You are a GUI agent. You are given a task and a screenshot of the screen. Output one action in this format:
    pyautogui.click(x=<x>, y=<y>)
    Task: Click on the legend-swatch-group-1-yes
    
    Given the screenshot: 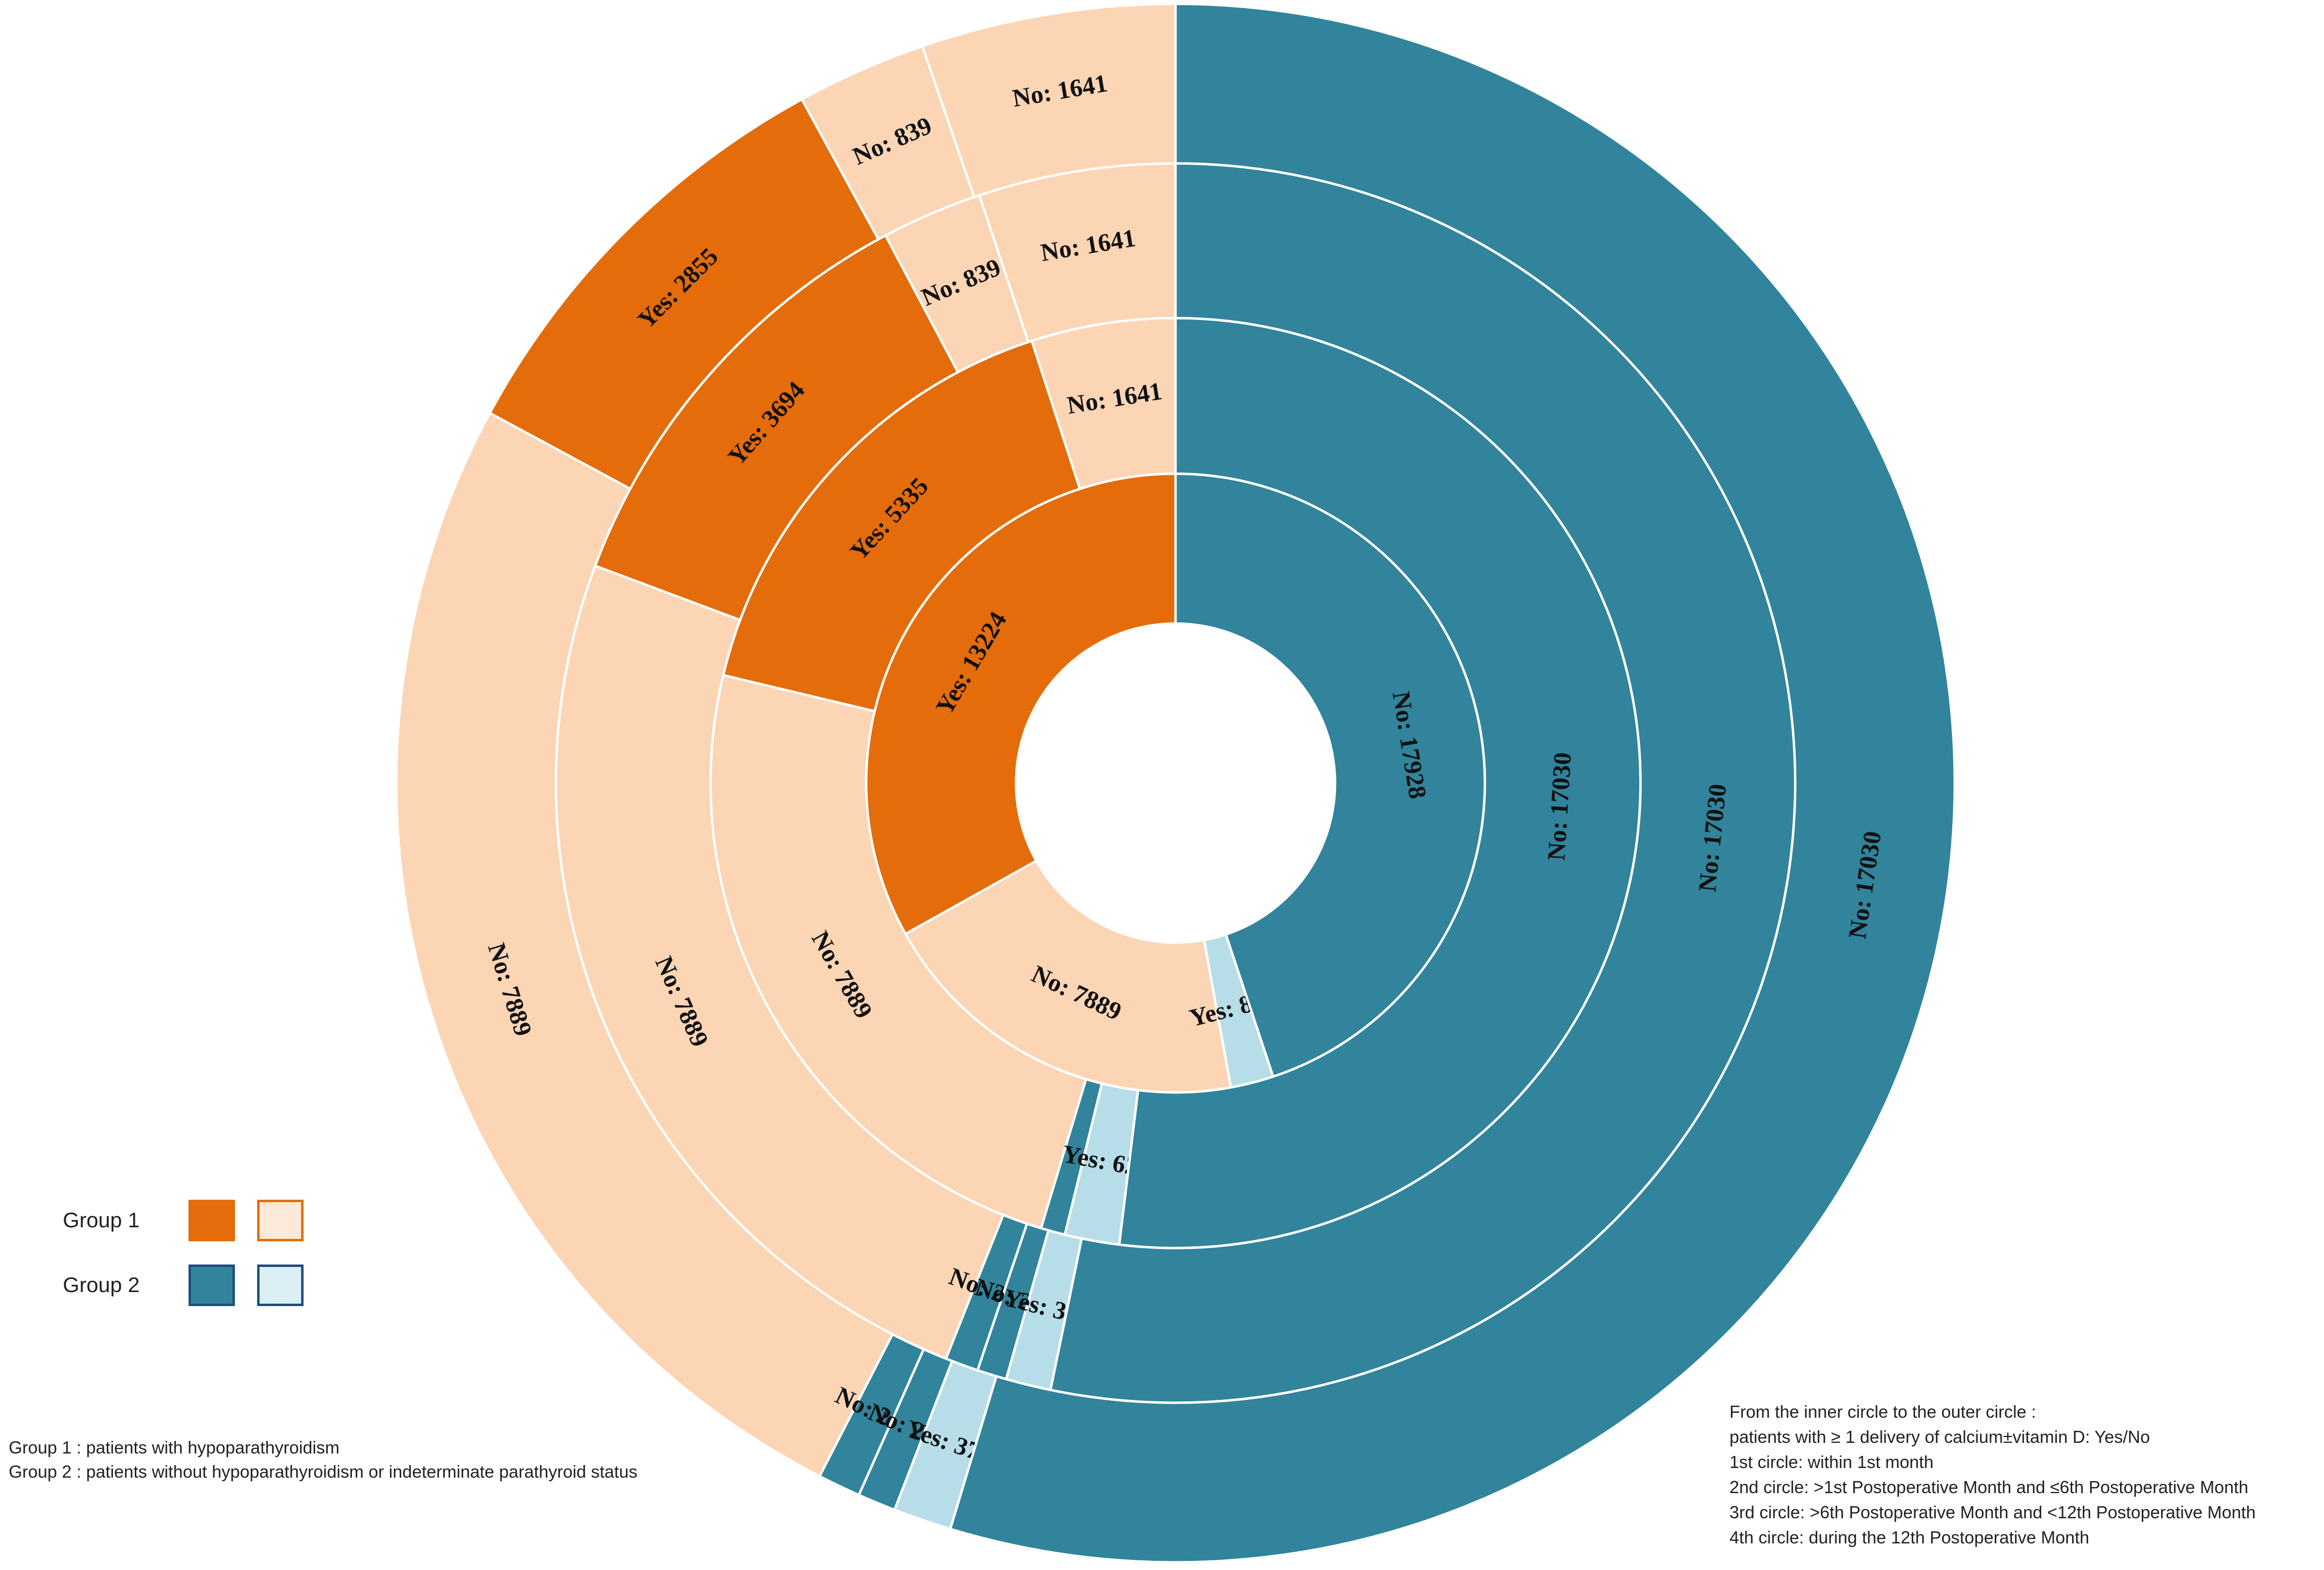 What is the action you would take?
    pyautogui.click(x=212, y=1220)
    